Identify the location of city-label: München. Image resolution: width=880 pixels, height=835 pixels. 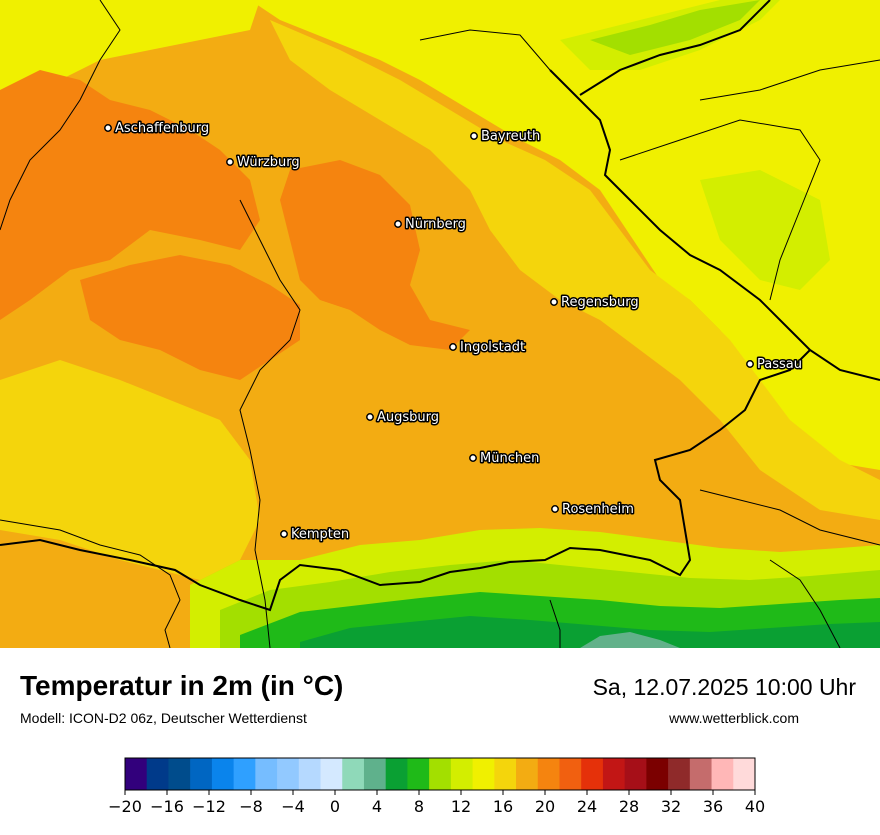
(509, 458).